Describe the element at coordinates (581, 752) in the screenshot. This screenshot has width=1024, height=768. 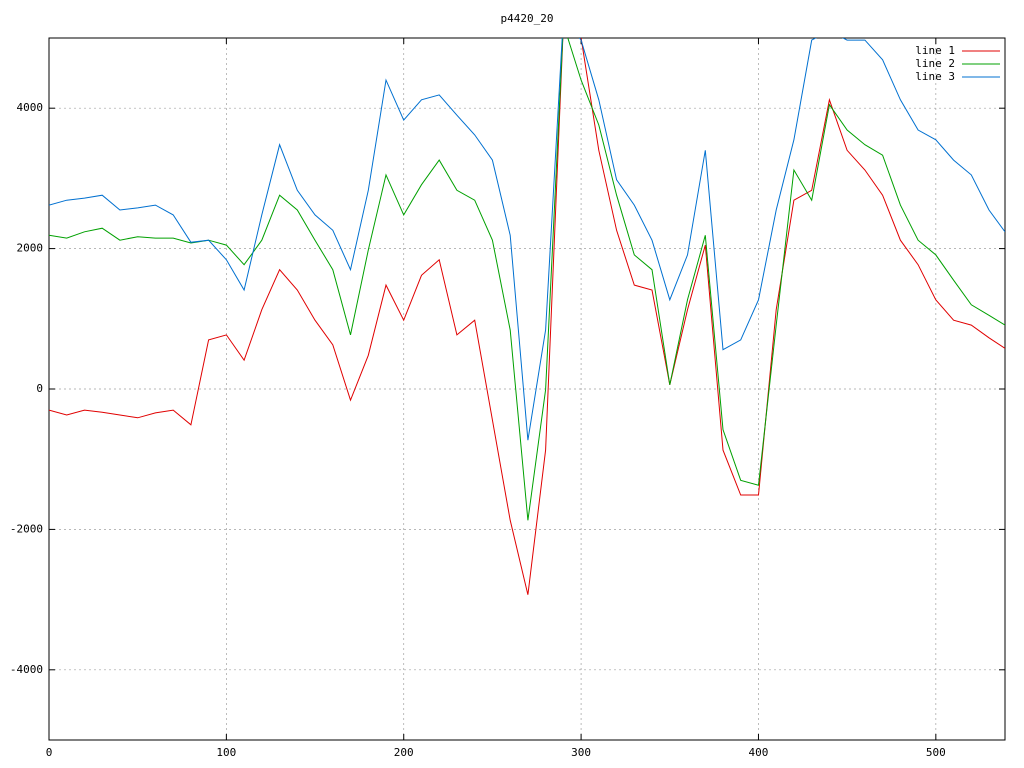
I see `x-tick-label: 300` at that location.